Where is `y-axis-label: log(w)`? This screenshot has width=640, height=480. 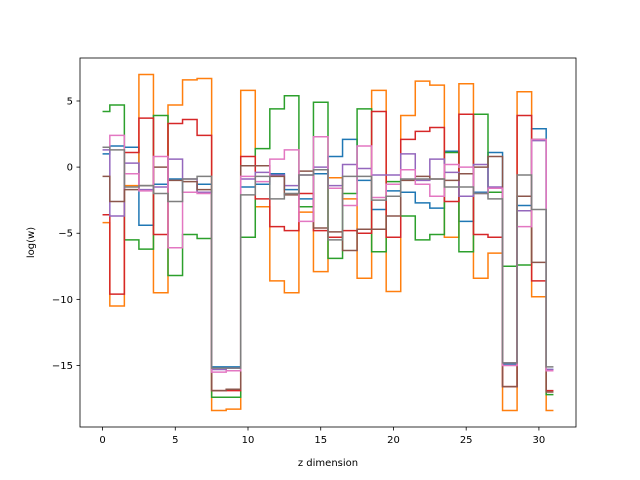
y-axis-label: log(w) is located at coordinates (31, 242).